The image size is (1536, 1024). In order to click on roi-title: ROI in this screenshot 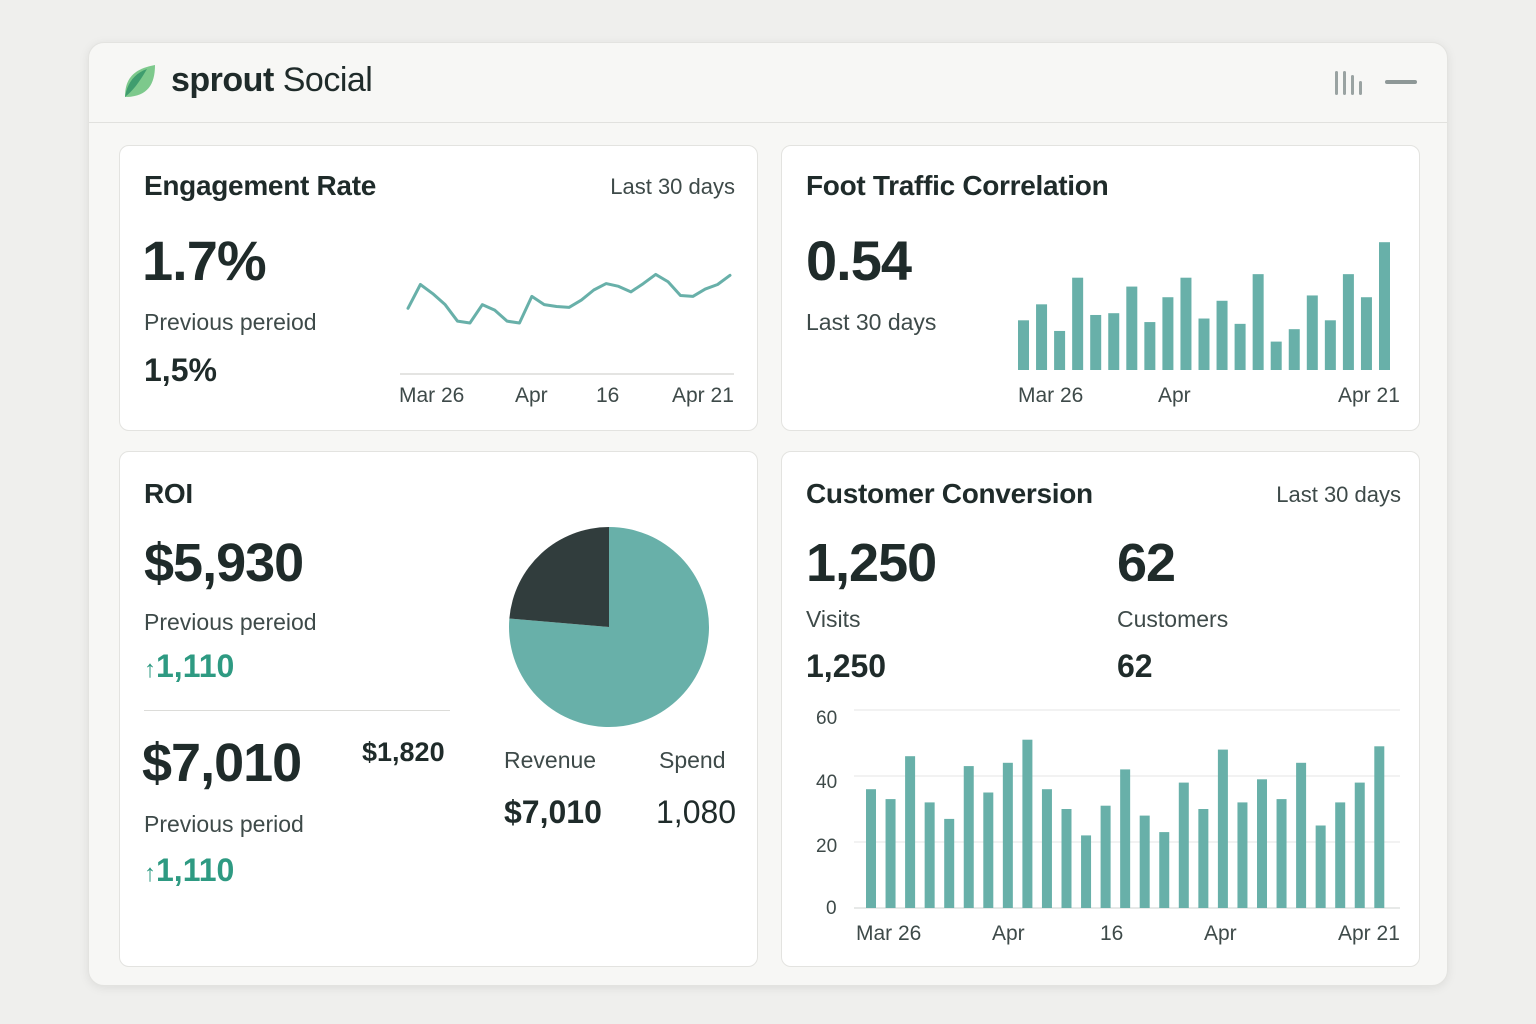, I will do `click(168, 493)`.